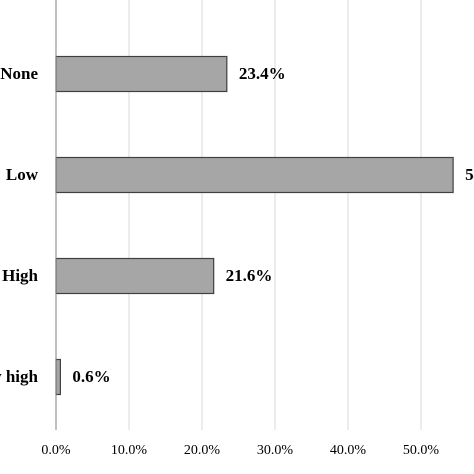  I want to click on y-tick-label: Very high, so click(19, 376).